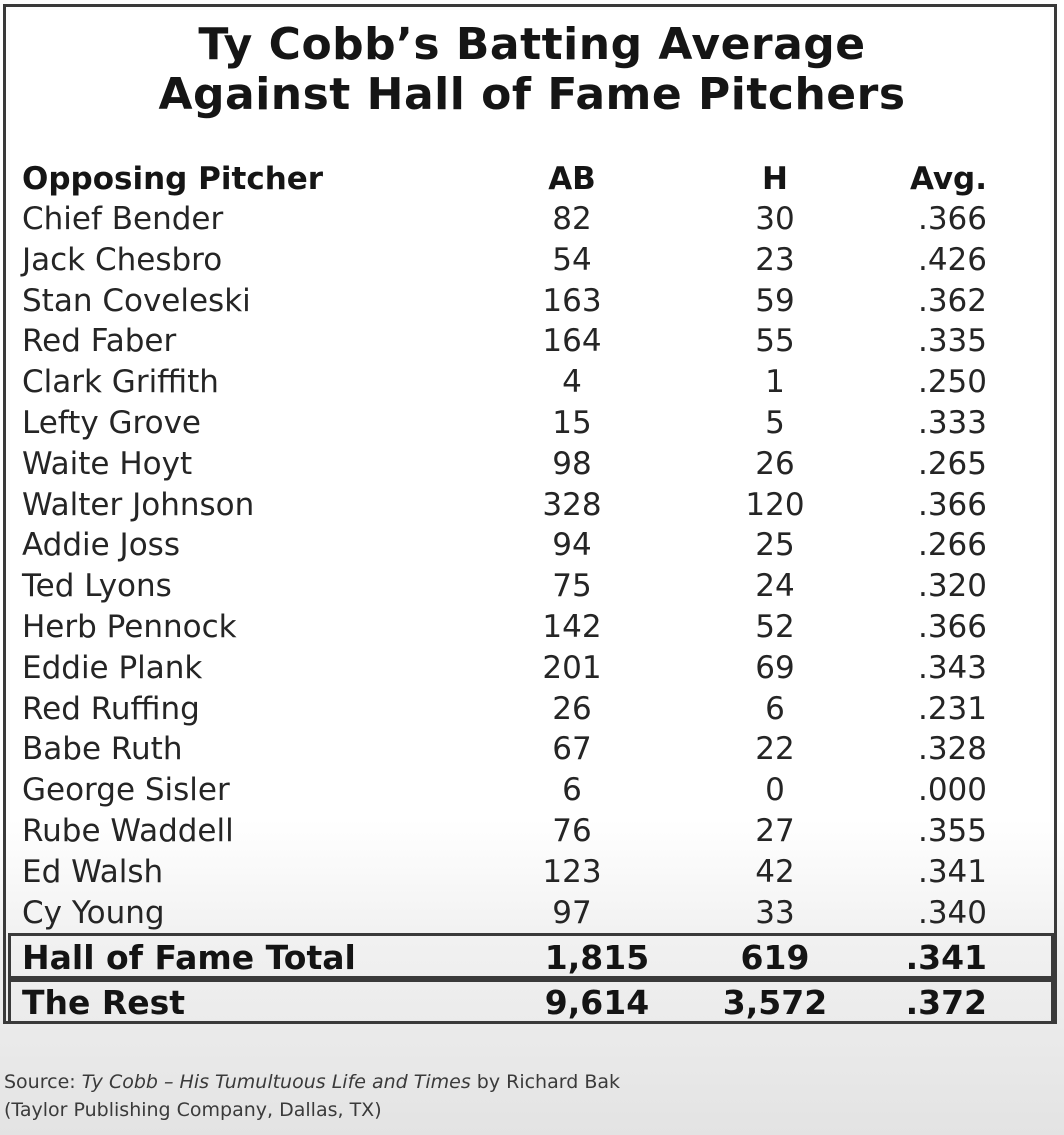  I want to click on hits: 52, so click(775, 627).